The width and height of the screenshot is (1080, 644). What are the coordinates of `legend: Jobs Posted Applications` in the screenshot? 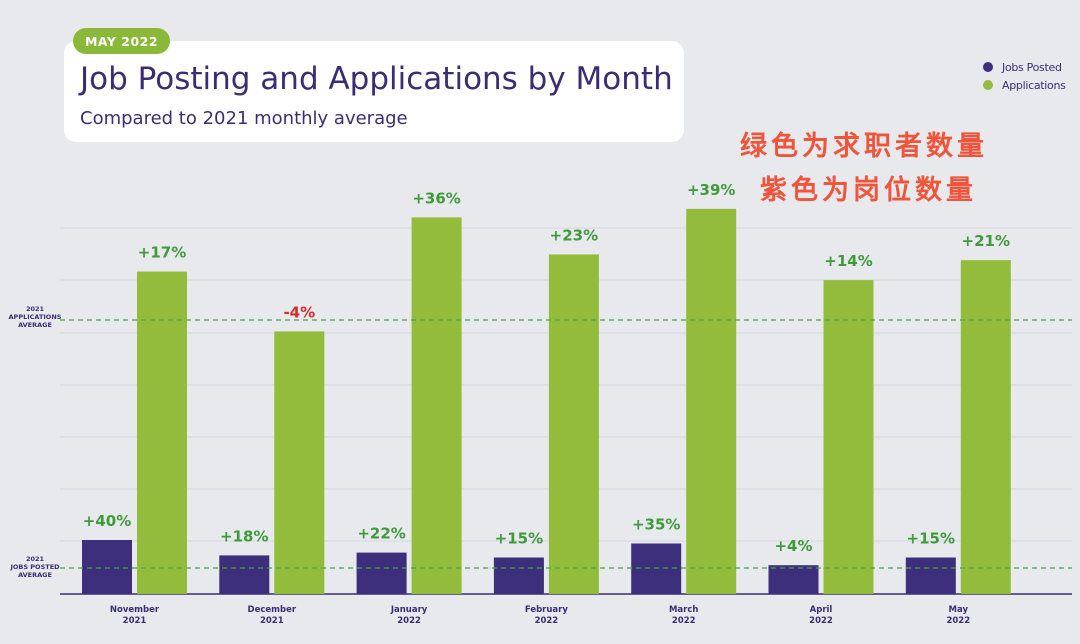 It's located at (1024, 76).